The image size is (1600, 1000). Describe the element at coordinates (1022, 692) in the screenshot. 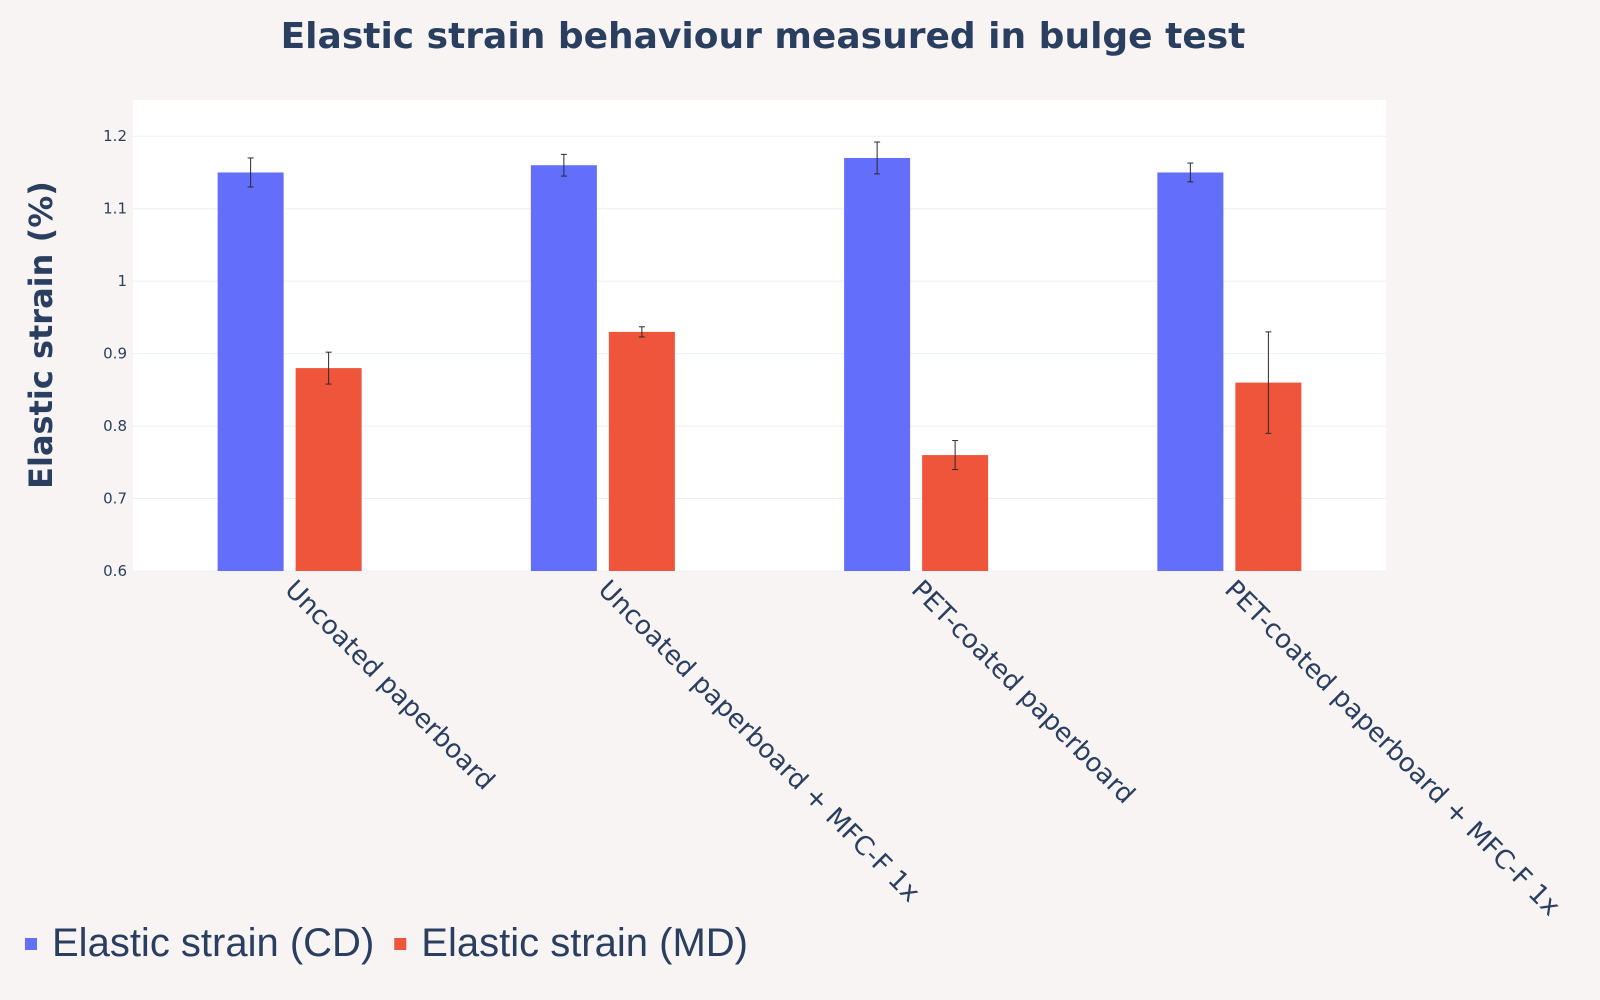

I see `x-category-label: PET-coated paperboard` at that location.